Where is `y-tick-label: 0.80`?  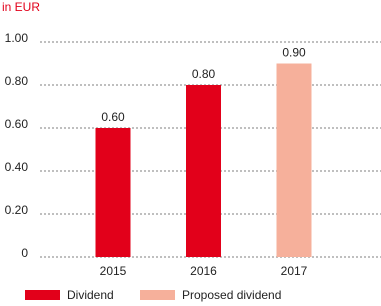 y-tick-label: 0.80 is located at coordinates (17, 81).